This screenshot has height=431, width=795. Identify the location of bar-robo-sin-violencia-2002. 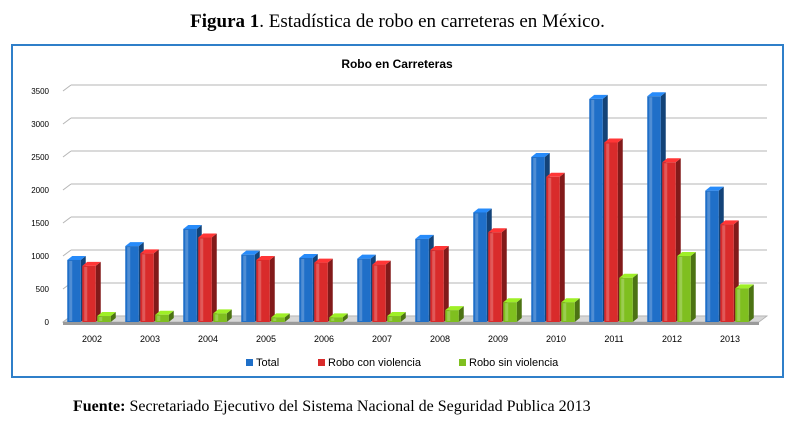
(106, 317).